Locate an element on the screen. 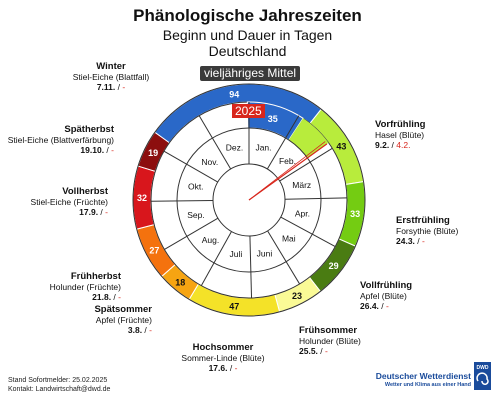 The height and width of the screenshot is (400, 495). month-label-8: Sep. is located at coordinates (196, 215).